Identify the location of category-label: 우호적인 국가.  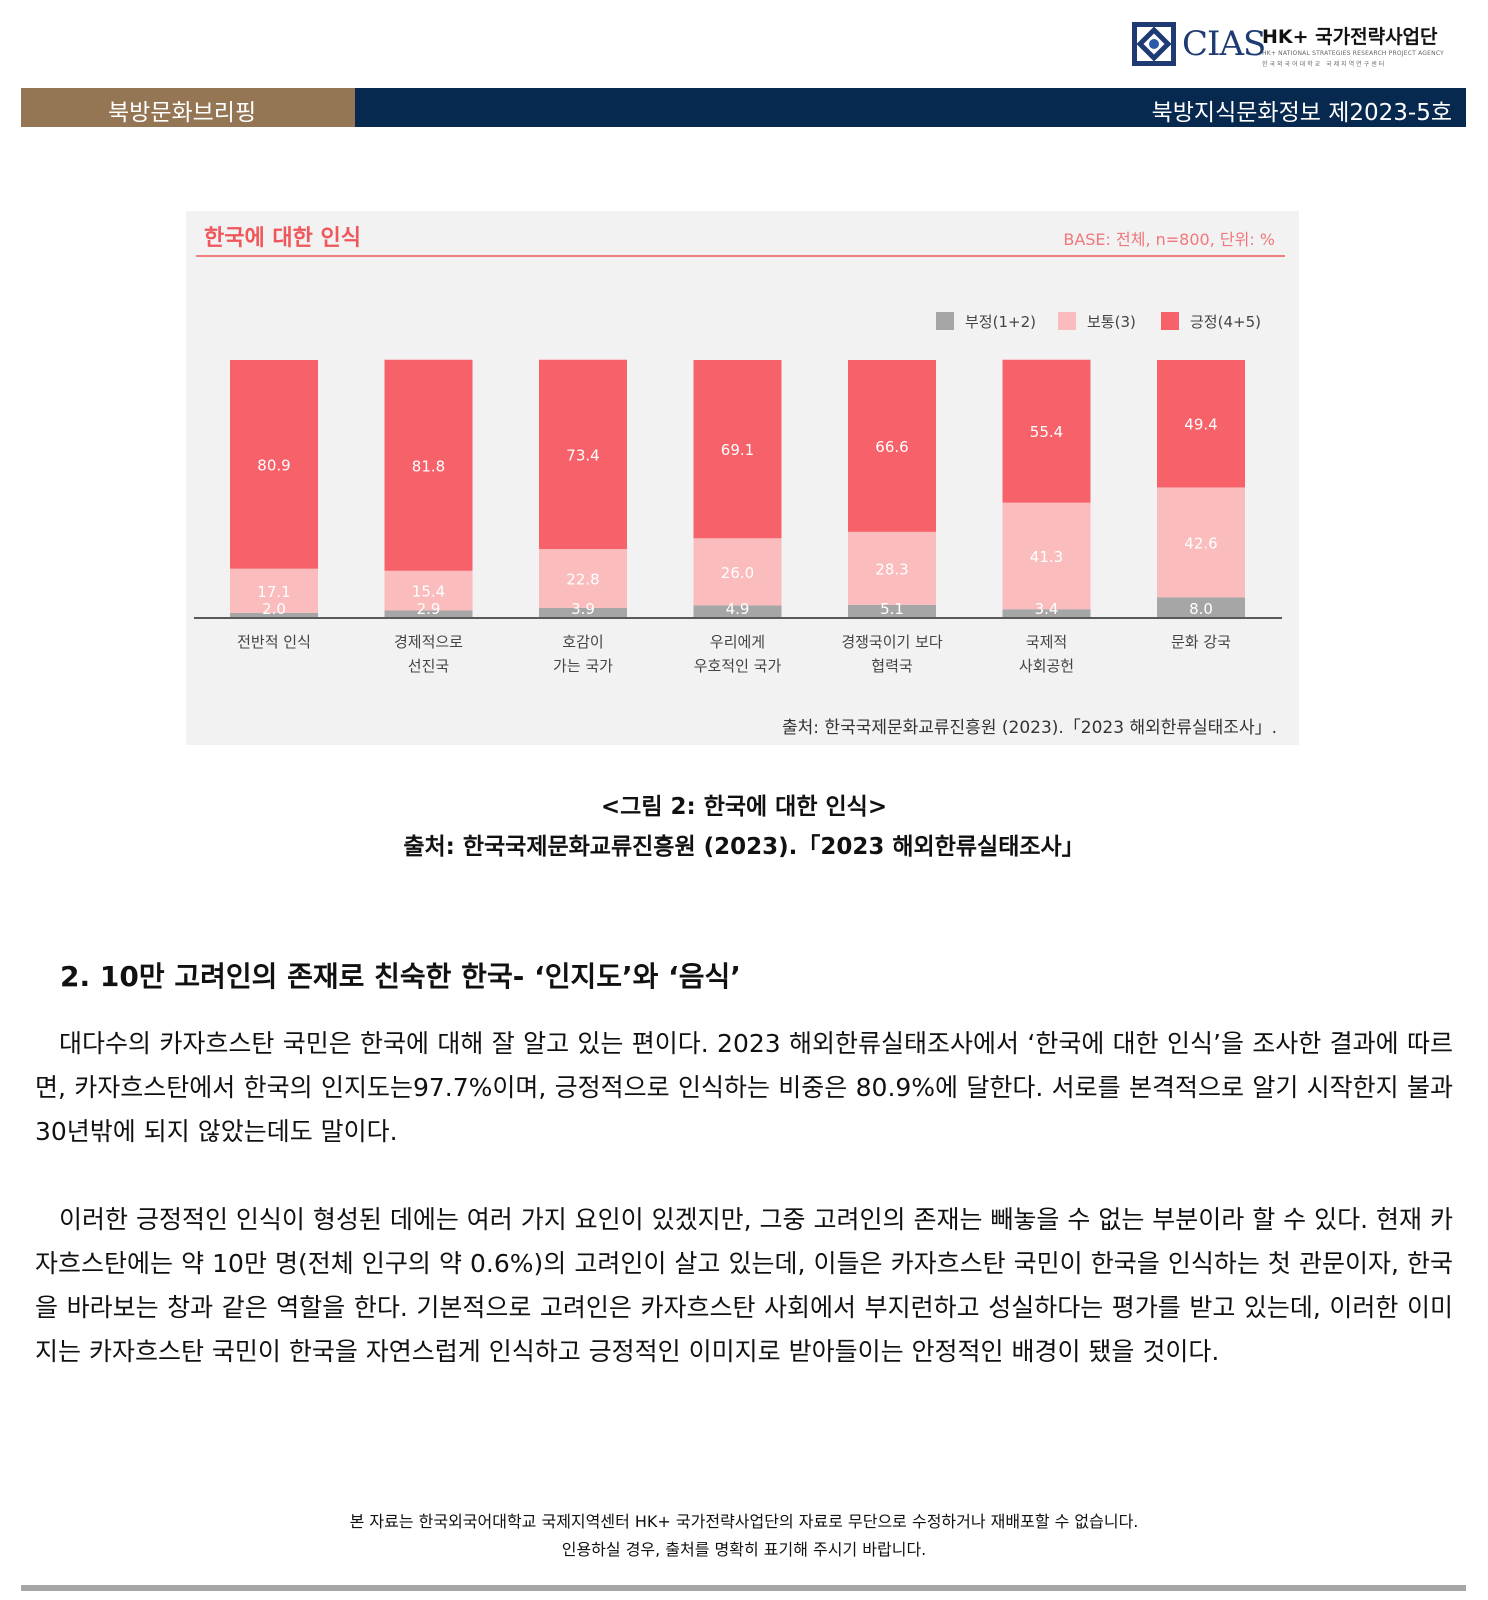
(738, 666).